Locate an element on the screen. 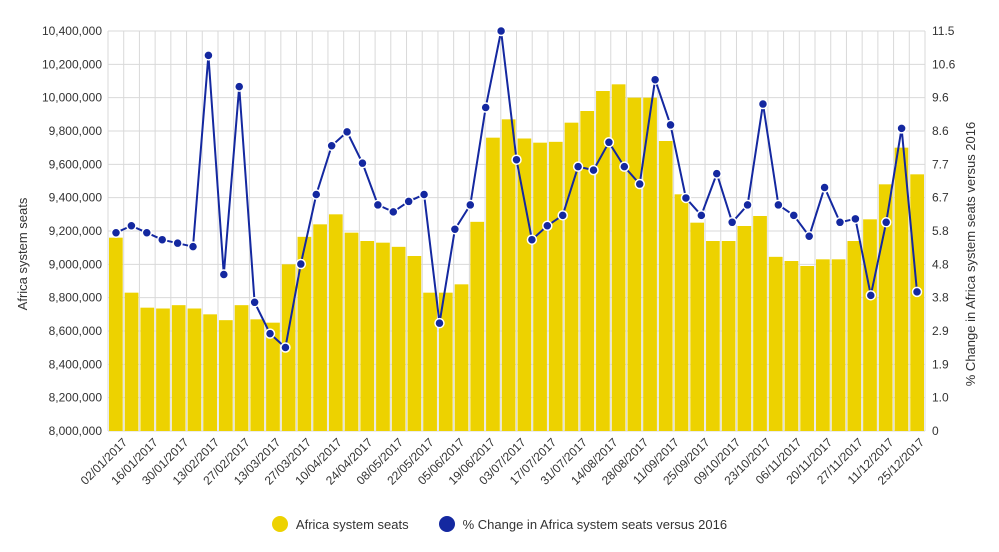  left-tick-label: 8,000,000 is located at coordinates (76, 431).